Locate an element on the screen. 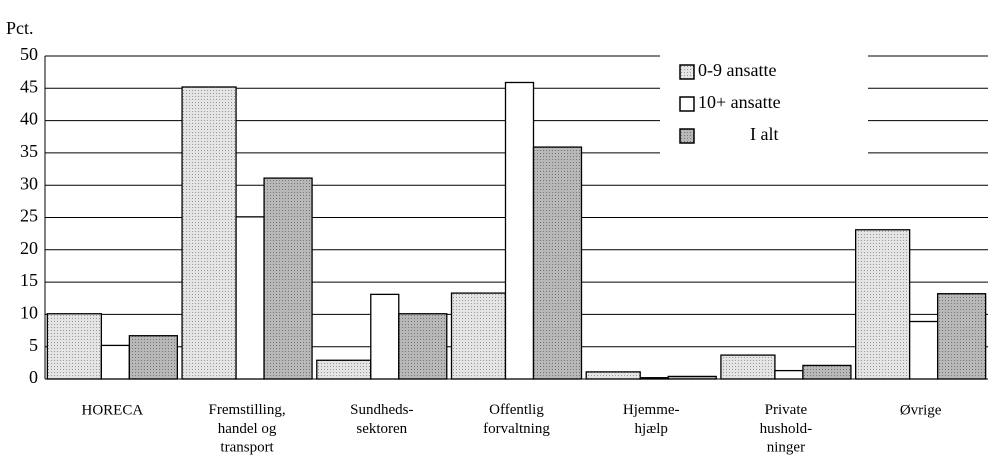 The image size is (998, 475). y-tick-label: 20 is located at coordinates (29, 248).